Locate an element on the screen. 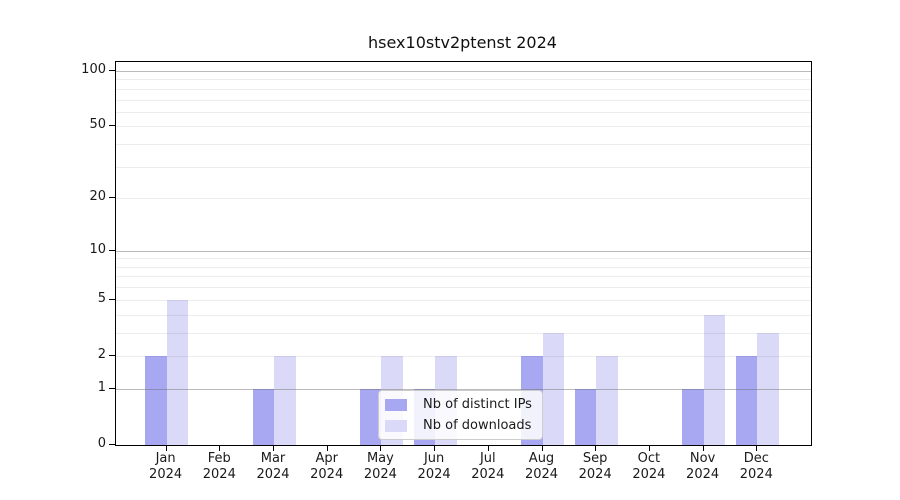 Image resolution: width=900 pixels, height=500 pixels. x-tick-label: Jul 2024 is located at coordinates (488, 466).